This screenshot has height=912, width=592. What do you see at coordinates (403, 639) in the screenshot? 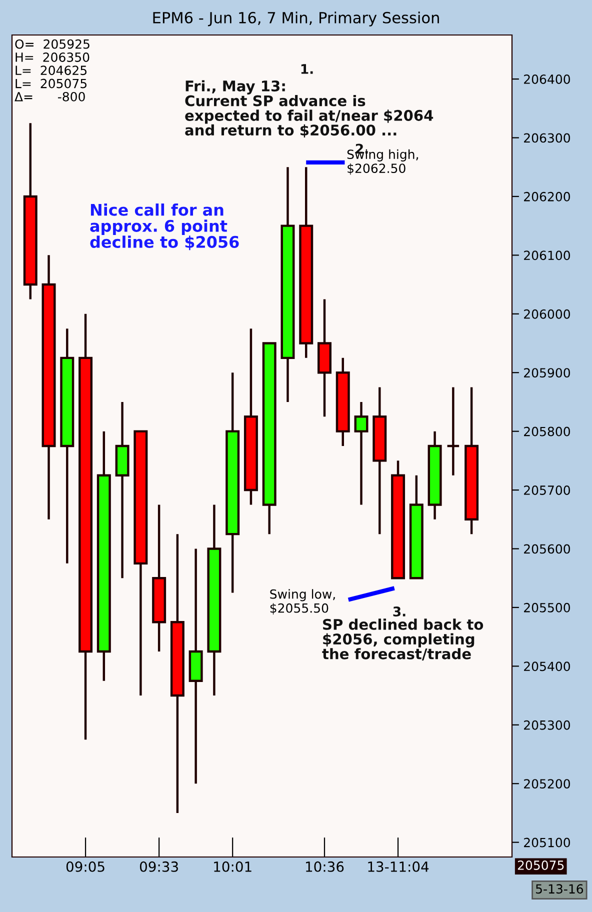
I see `annotation: SP declined back to $2056, completing the forecast/trade` at bounding box center [403, 639].